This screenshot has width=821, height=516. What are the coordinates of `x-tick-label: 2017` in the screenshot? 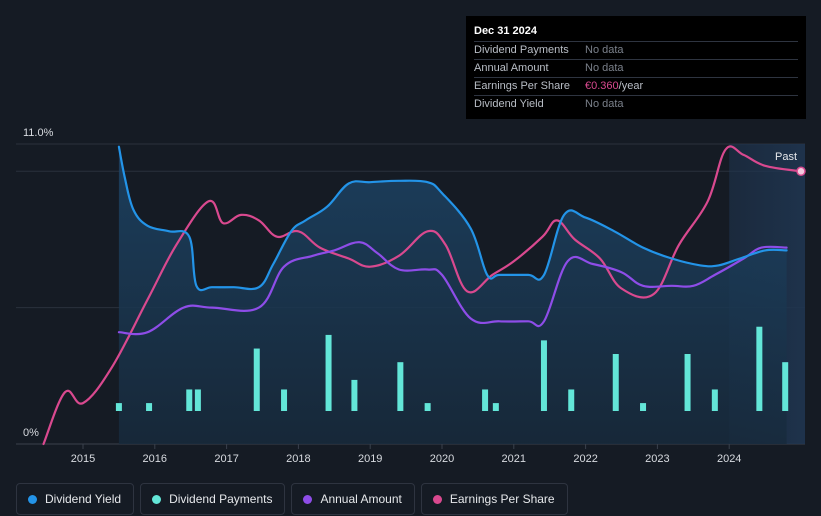 It's located at (226, 459).